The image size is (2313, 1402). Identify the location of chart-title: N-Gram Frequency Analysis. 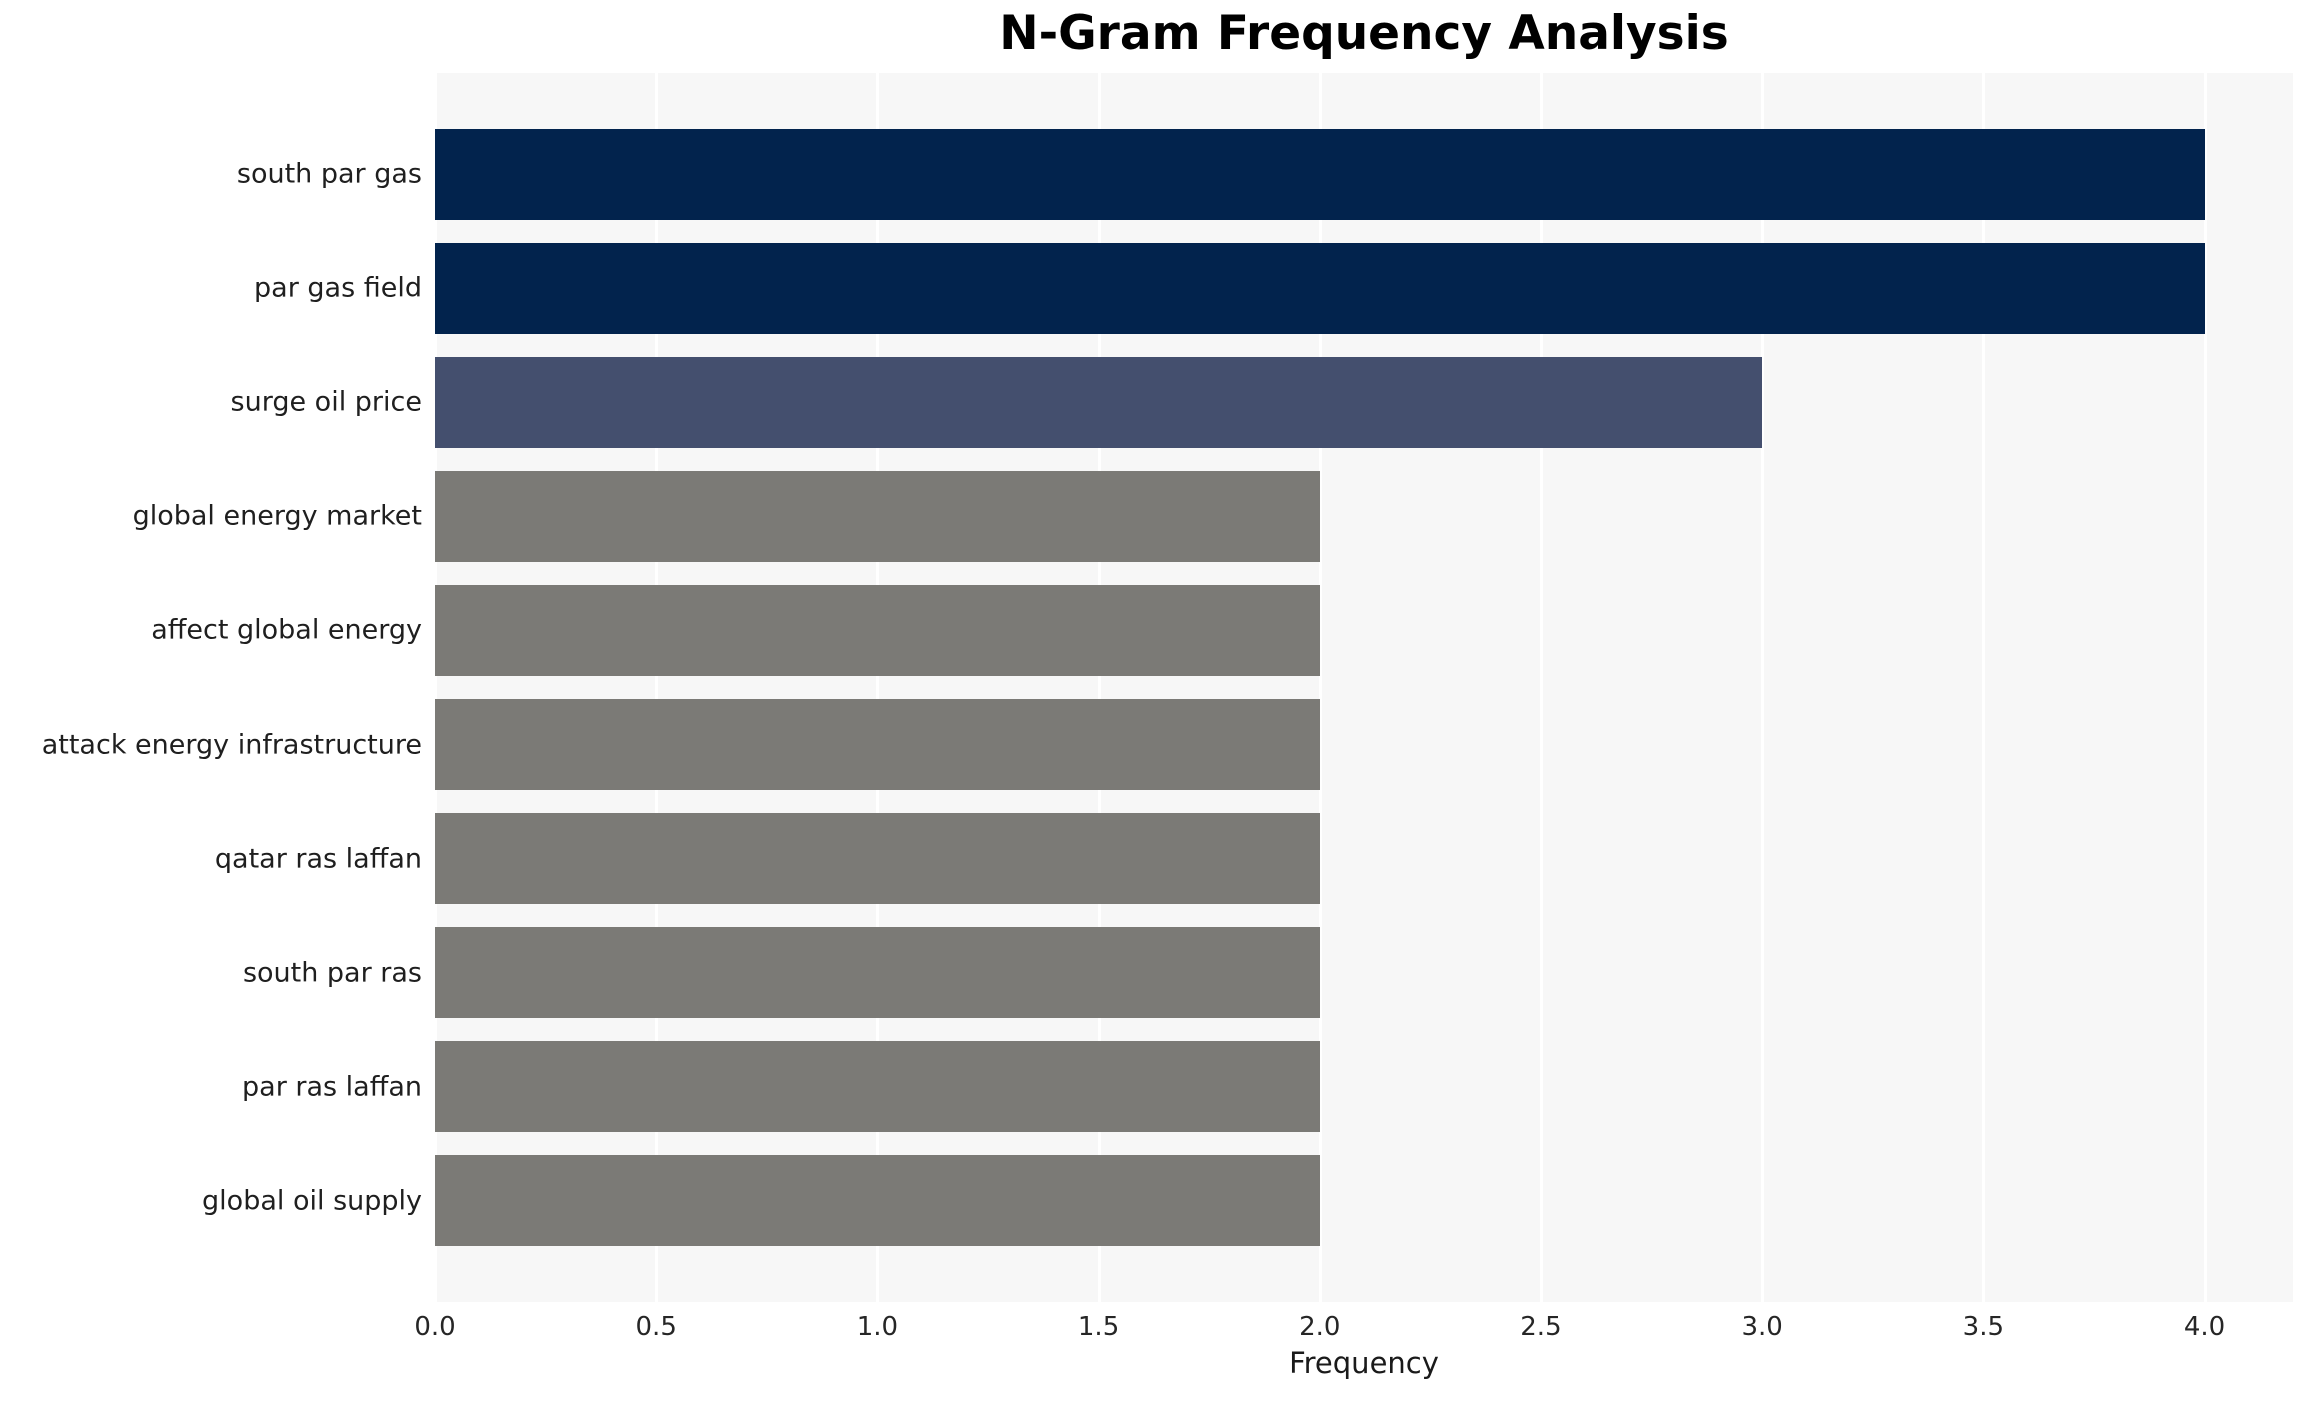
(1364, 33).